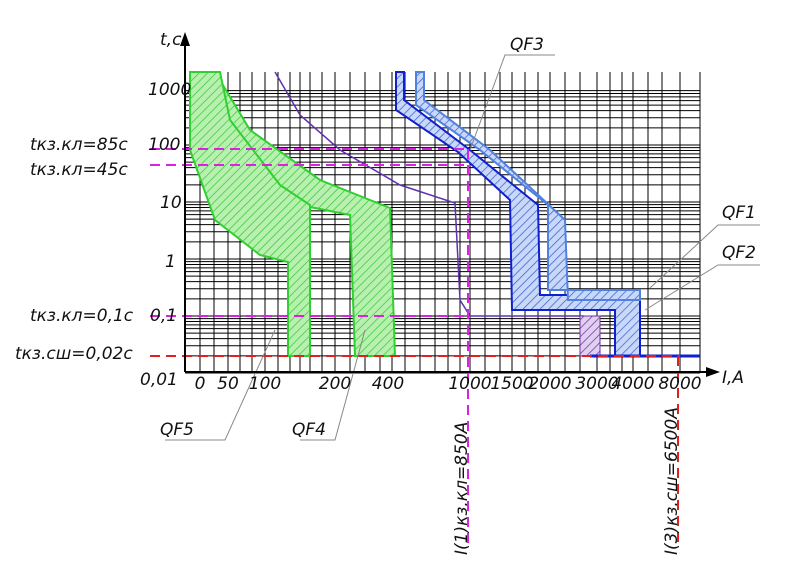 Image resolution: width=800 pixels, height=569 pixels. What do you see at coordinates (672, 481) in the screenshot?
I see `current-marker-label: I(3)кз.сш=6500А` at bounding box center [672, 481].